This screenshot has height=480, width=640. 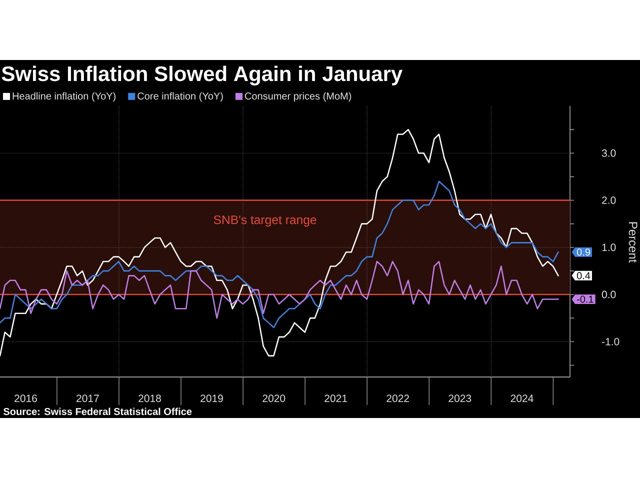 What do you see at coordinates (274, 398) in the screenshot?
I see `x-tick-label: 2020` at bounding box center [274, 398].